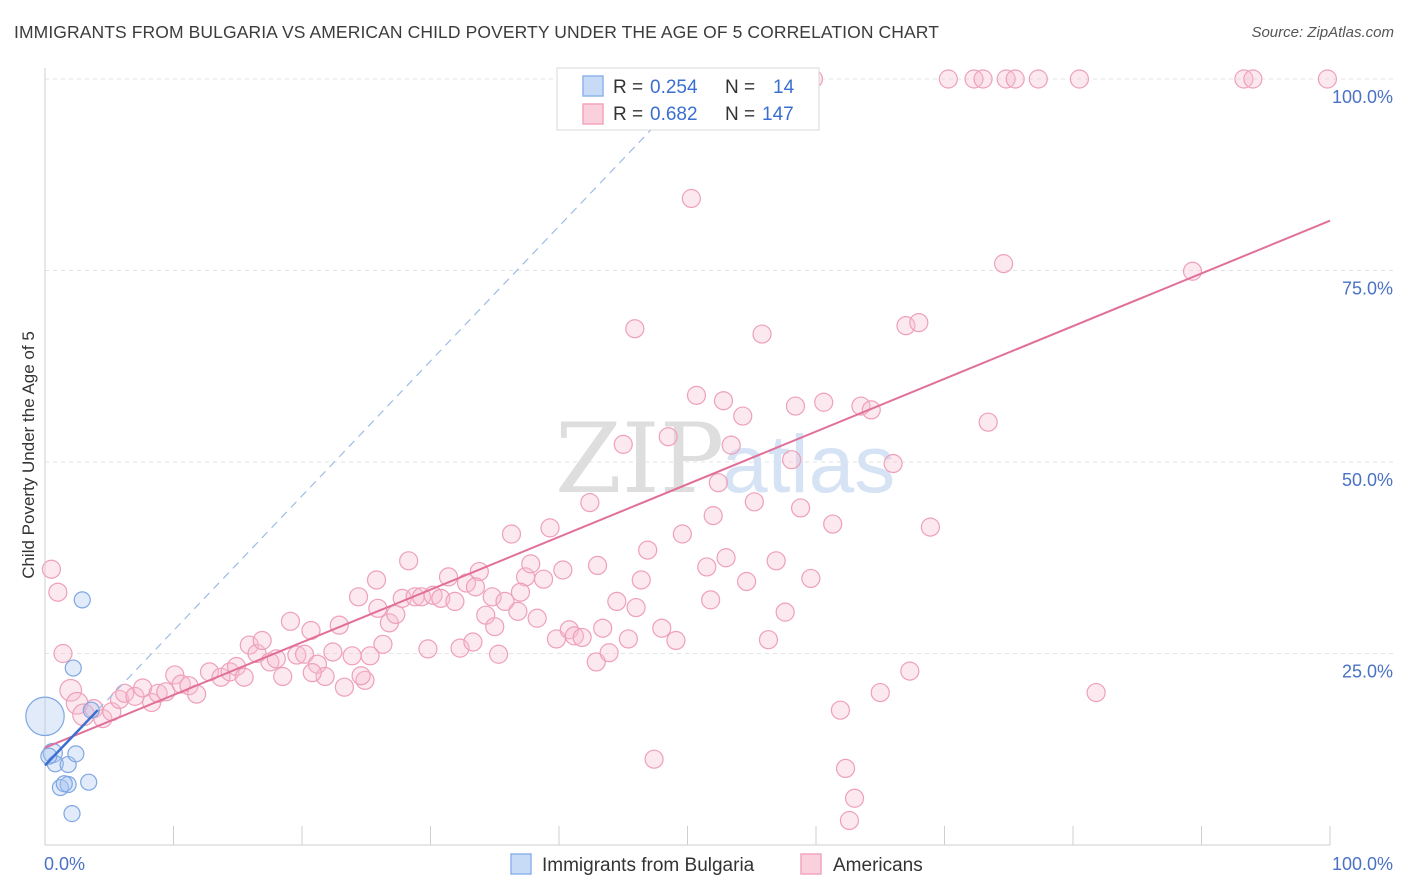  What do you see at coordinates (878, 865) in the screenshot?
I see `bottom-legend-label-2: Americans` at bounding box center [878, 865].